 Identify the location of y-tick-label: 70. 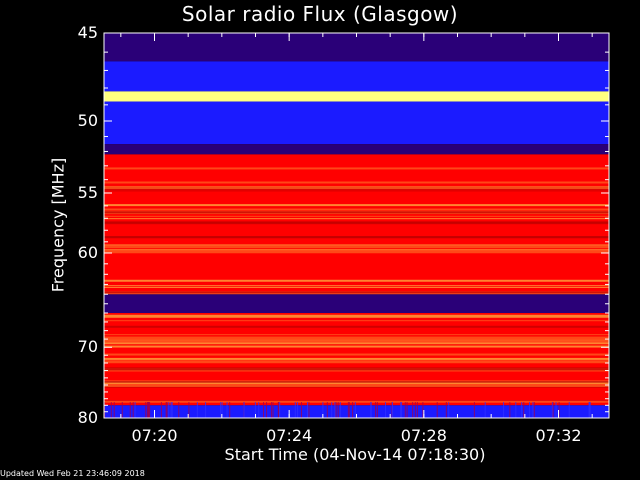
(87, 347).